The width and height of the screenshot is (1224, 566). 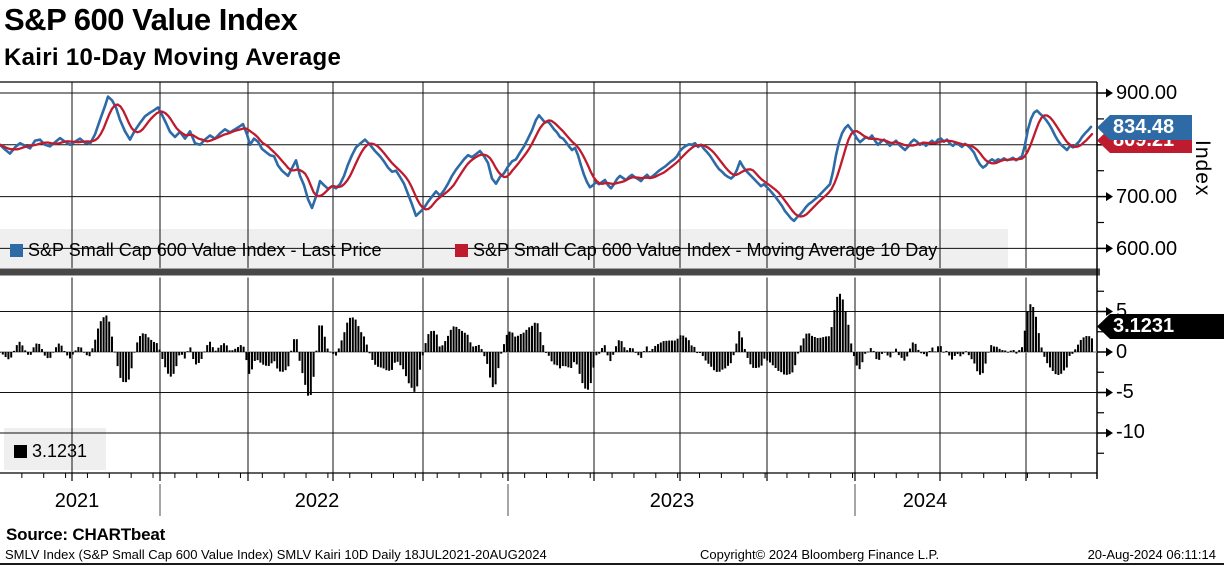 What do you see at coordinates (60, 450) in the screenshot?
I see `kairi-legend-label: 3.1231` at bounding box center [60, 450].